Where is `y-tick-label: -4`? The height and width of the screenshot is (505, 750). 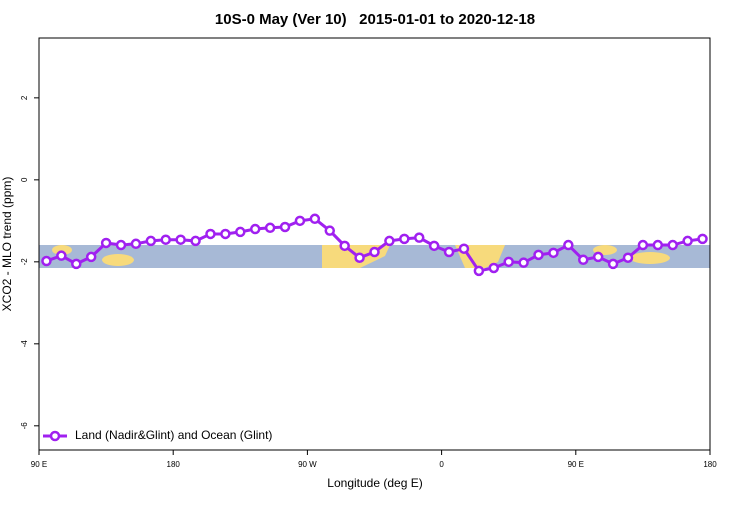 y-tick-label: -4 is located at coordinates (24, 344).